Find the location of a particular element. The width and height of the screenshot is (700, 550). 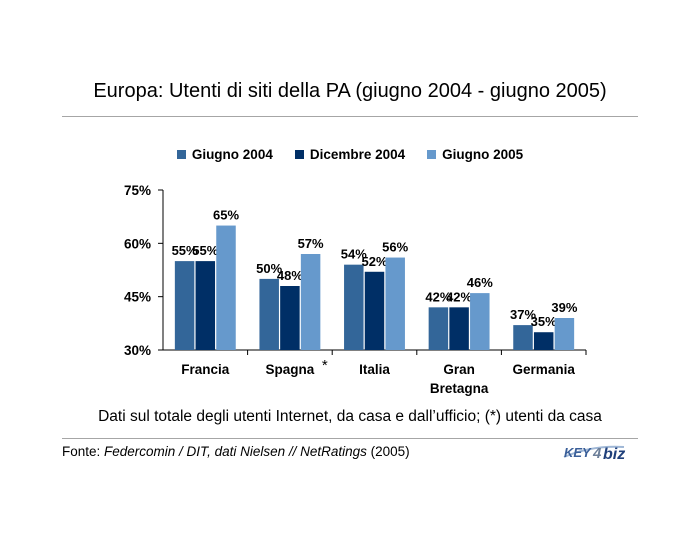

bar-value-label: 50% is located at coordinates (269, 268).